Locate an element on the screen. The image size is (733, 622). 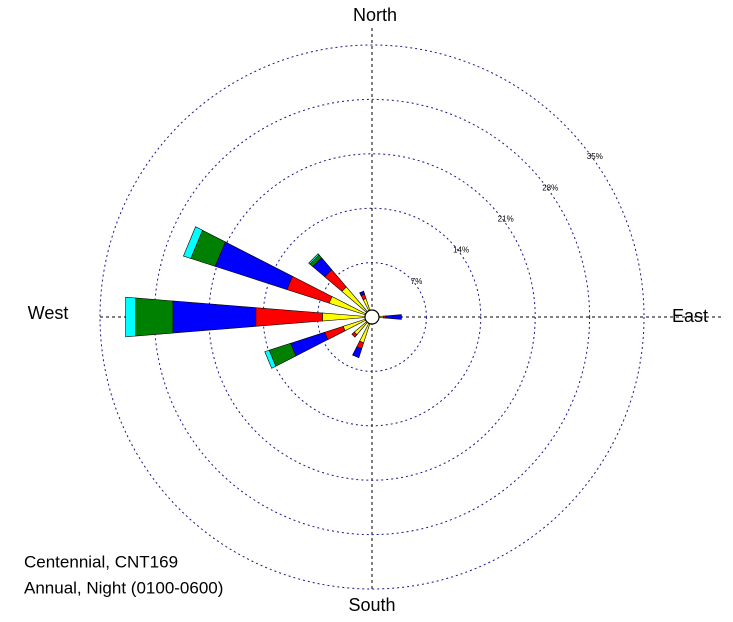
west-label: West is located at coordinates (48, 313).